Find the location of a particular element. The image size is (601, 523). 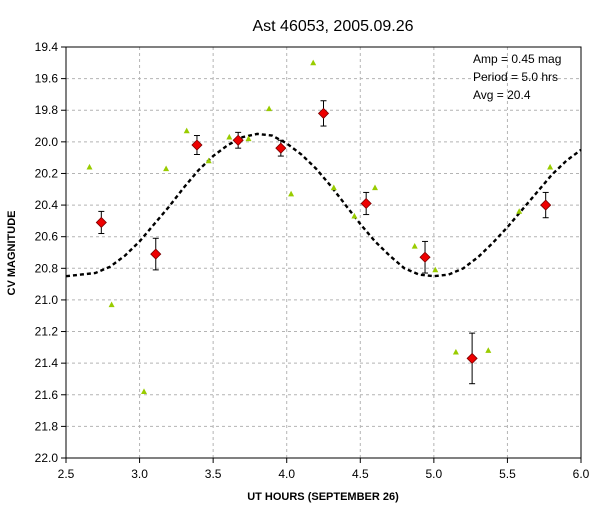

annotation-amp: Amp = 0.45 mag is located at coordinates (517, 59).